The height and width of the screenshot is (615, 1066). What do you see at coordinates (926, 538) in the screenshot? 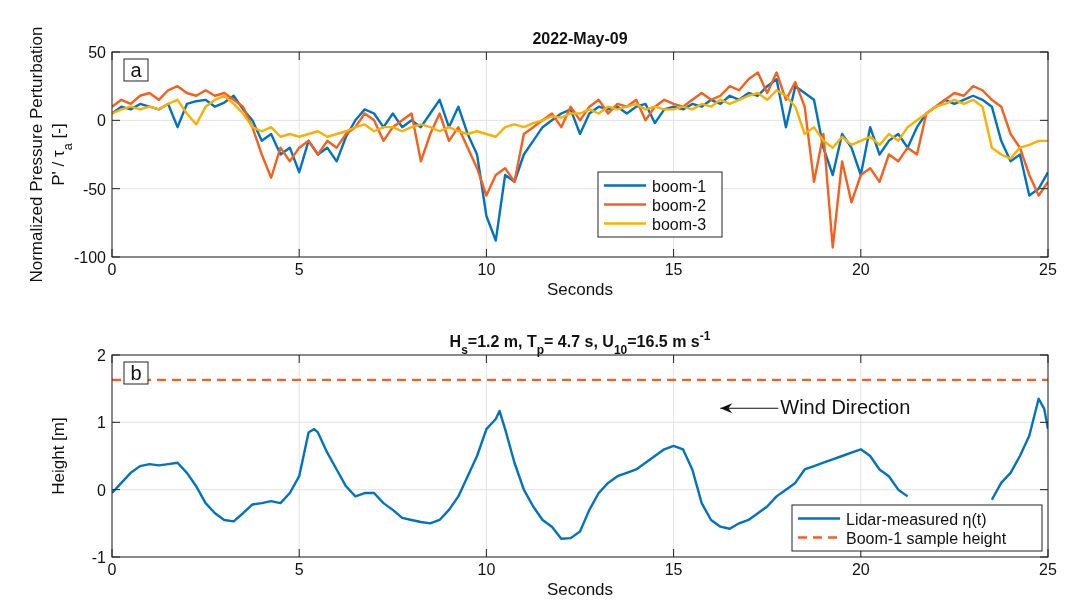
I see `legend-label: Boom-1 sample height` at bounding box center [926, 538].